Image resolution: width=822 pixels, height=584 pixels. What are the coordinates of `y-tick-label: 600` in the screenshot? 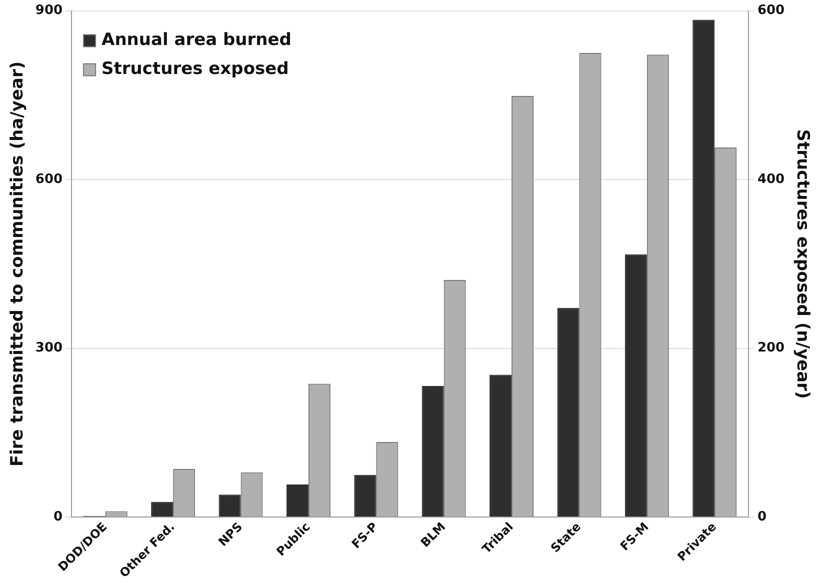 It's located at (49, 179).